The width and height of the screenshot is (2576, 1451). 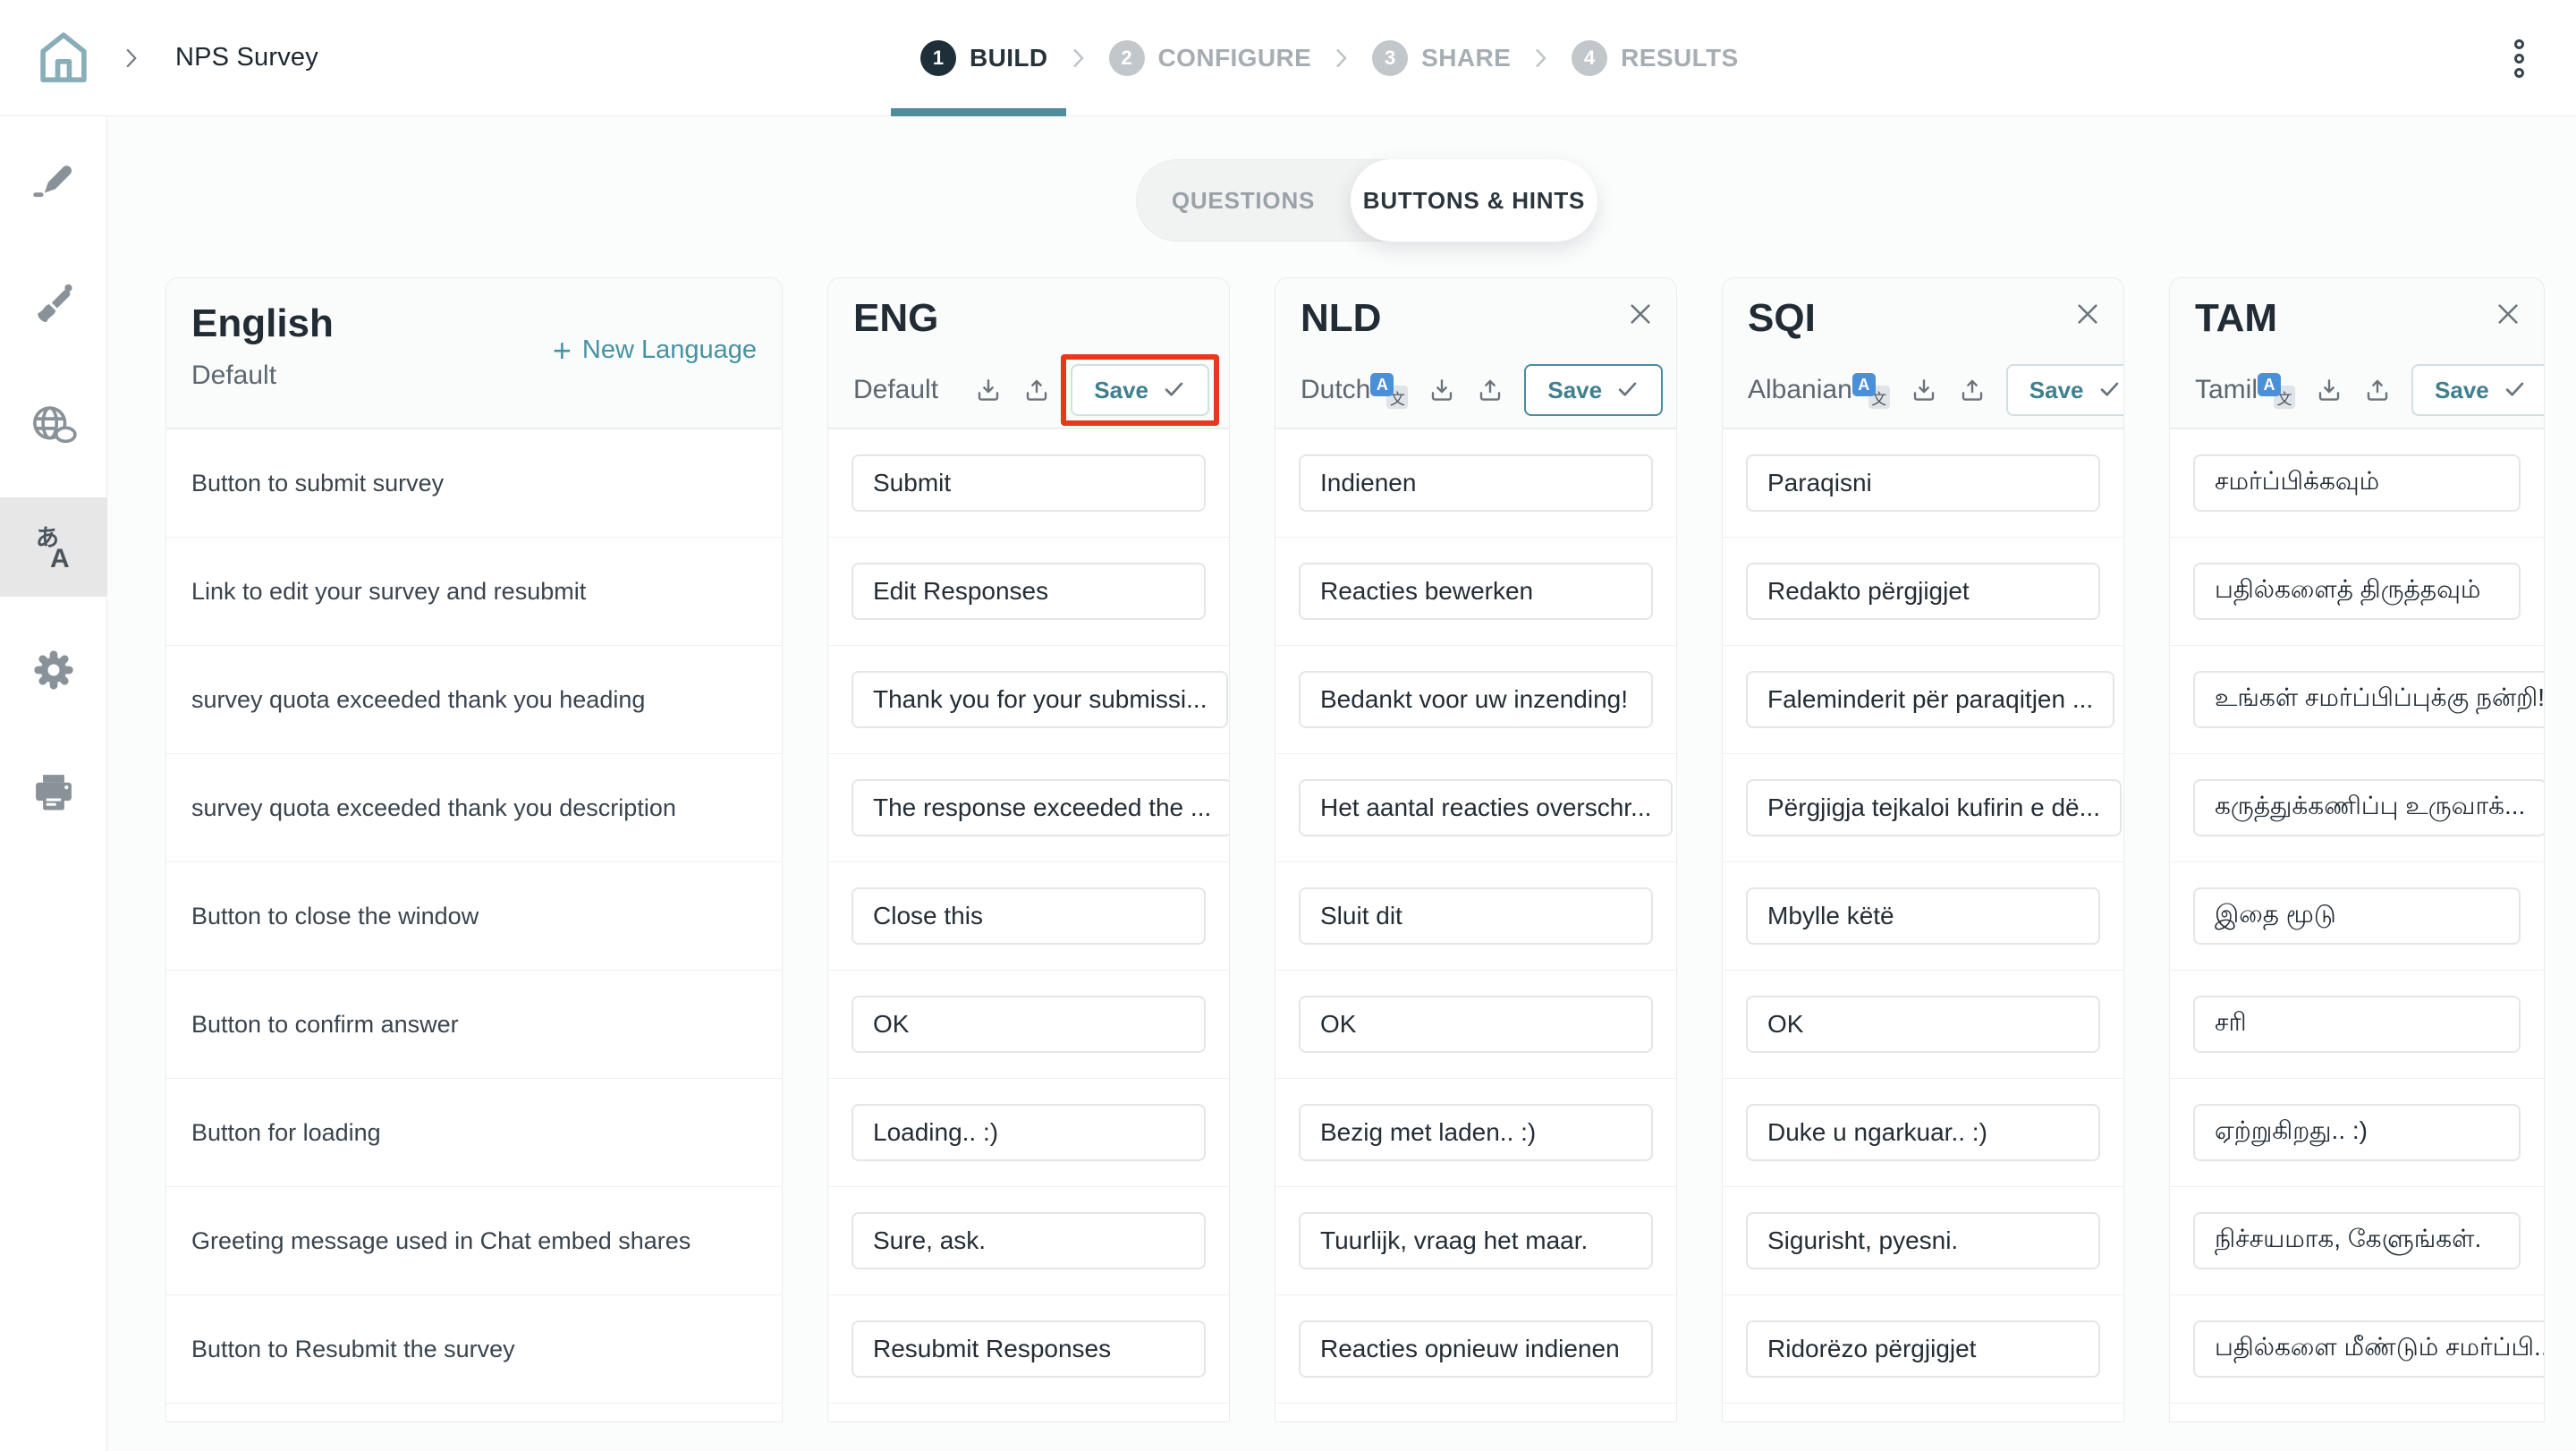 I want to click on step-share: 3 SHARE, so click(x=1441, y=58).